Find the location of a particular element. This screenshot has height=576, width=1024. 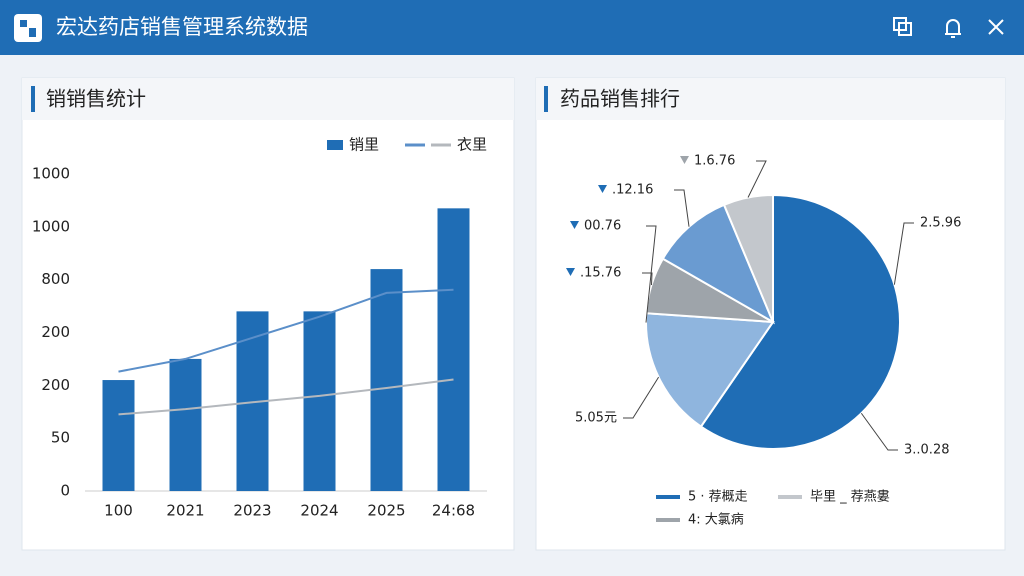

window-button is located at coordinates (902, 26).